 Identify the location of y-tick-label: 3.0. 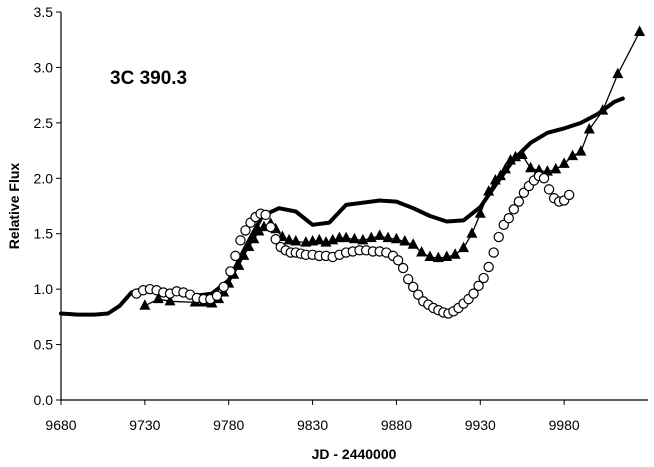
(44, 67).